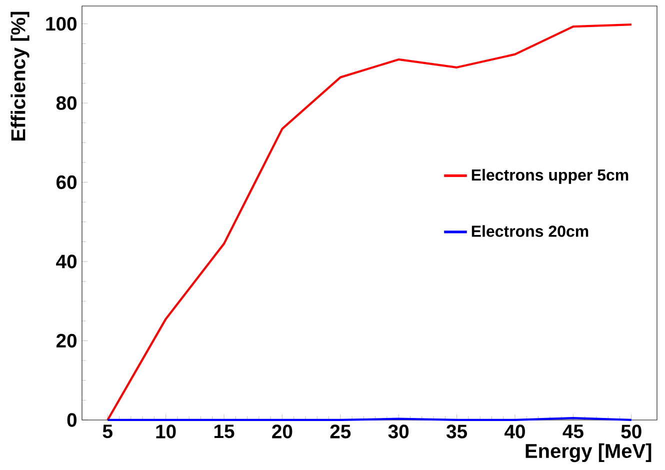 The width and height of the screenshot is (665, 470). Describe the element at coordinates (589, 452) in the screenshot. I see `x-axis-title: Energy [MeV]` at that location.